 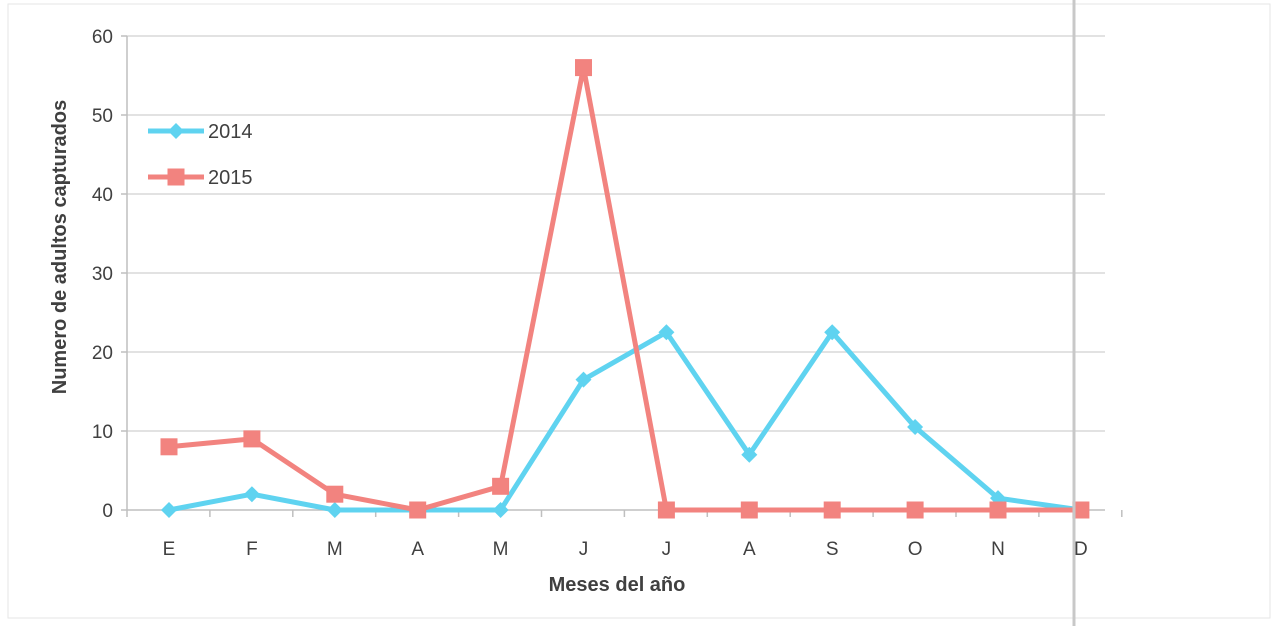 What do you see at coordinates (230, 132) in the screenshot?
I see `legend-label: 2014` at bounding box center [230, 132].